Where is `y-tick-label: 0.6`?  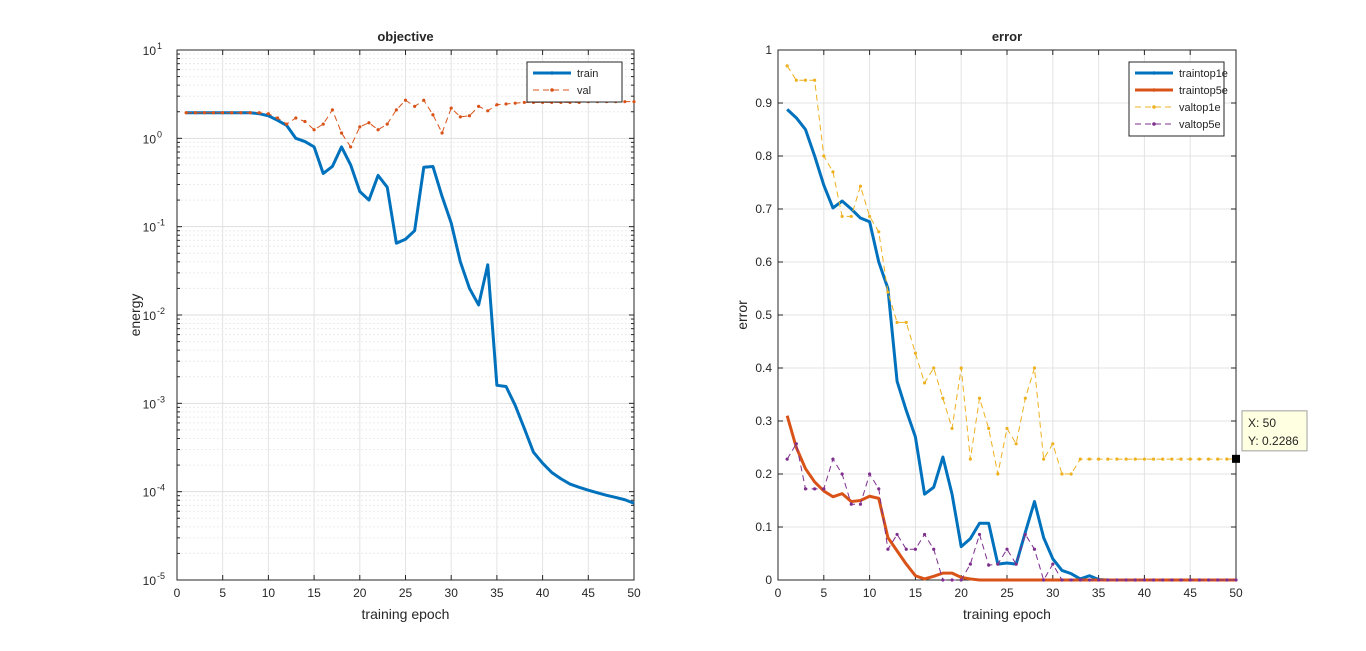 y-tick-label: 0.6 is located at coordinates (763, 262).